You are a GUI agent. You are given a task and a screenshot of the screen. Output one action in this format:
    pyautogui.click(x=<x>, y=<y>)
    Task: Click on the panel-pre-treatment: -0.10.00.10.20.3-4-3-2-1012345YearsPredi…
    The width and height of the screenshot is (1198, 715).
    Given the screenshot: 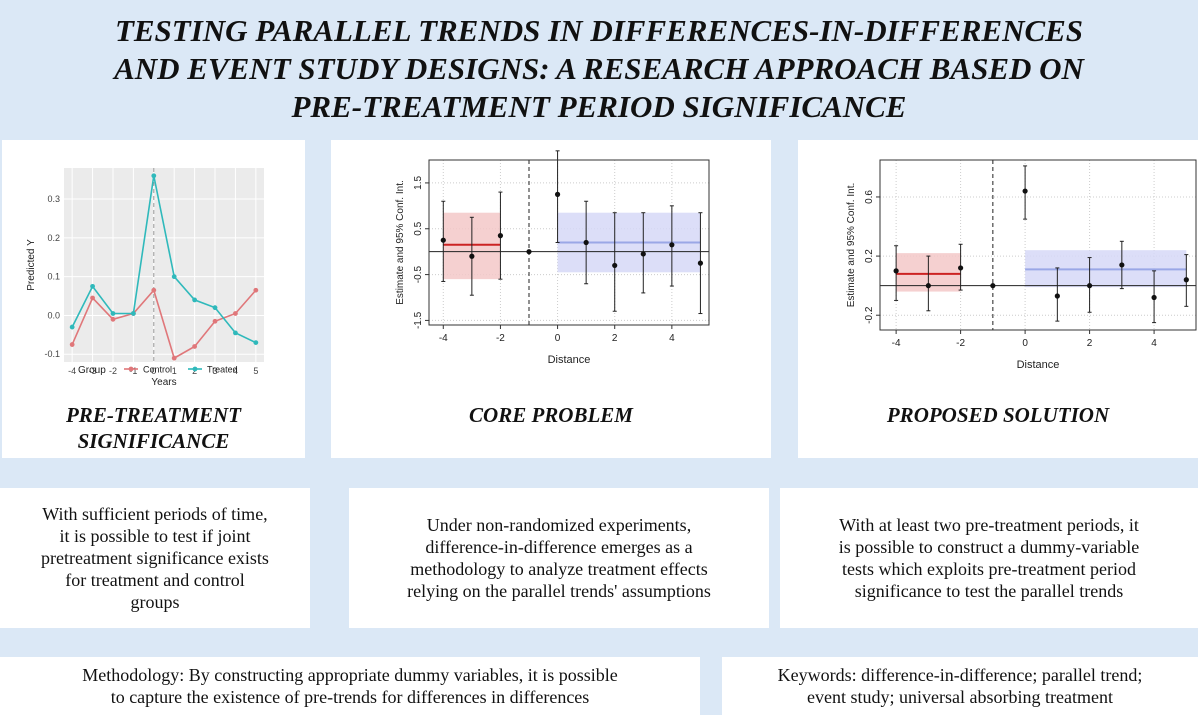 What is the action you would take?
    pyautogui.click(x=153, y=299)
    